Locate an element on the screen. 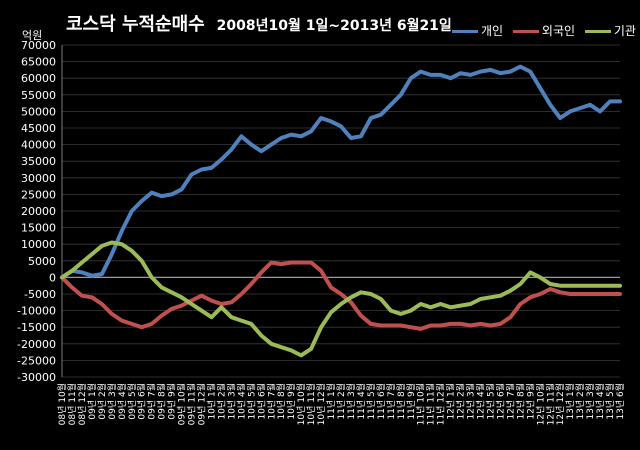  legend-item-foreign: 외국인 is located at coordinates (544, 30).